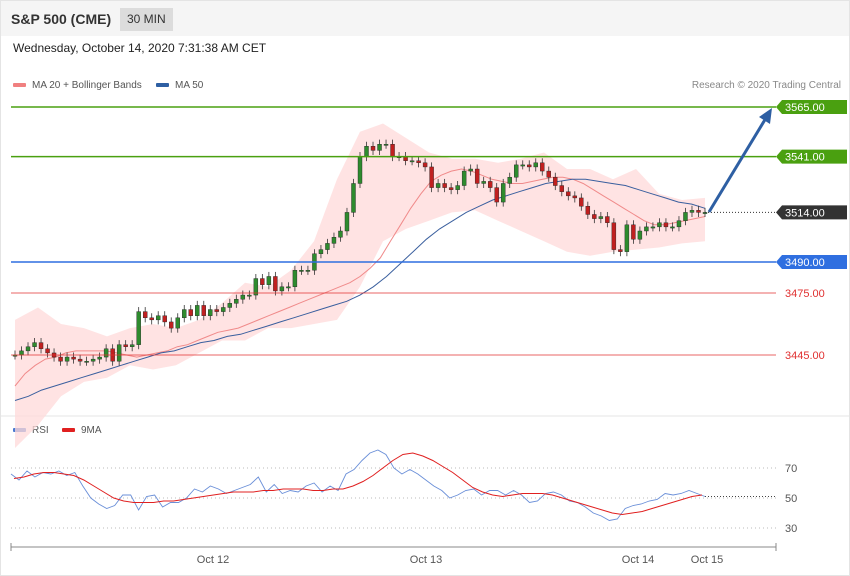 The height and width of the screenshot is (576, 850). What do you see at coordinates (805, 263) in the screenshot?
I see `level-label: 3490.00` at bounding box center [805, 263].